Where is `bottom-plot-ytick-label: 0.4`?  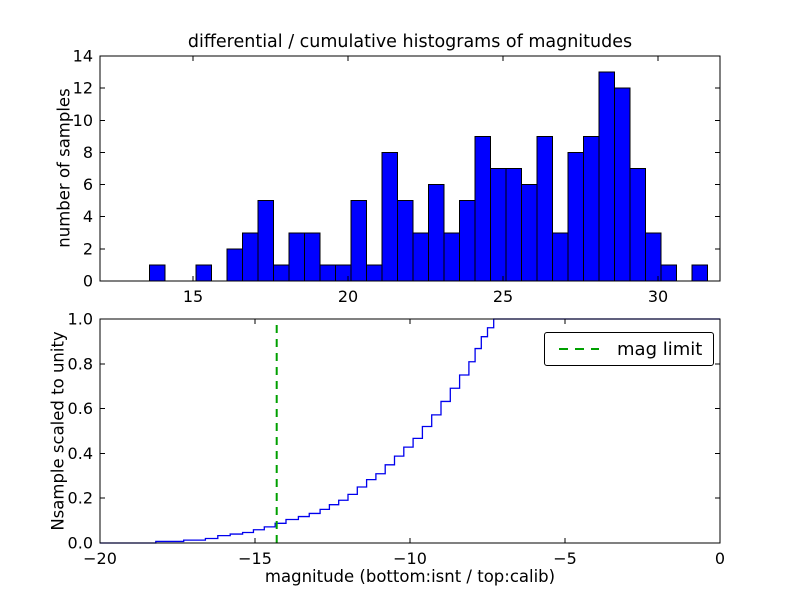 bottom-plot-ytick-label: 0.4 is located at coordinates (80, 453).